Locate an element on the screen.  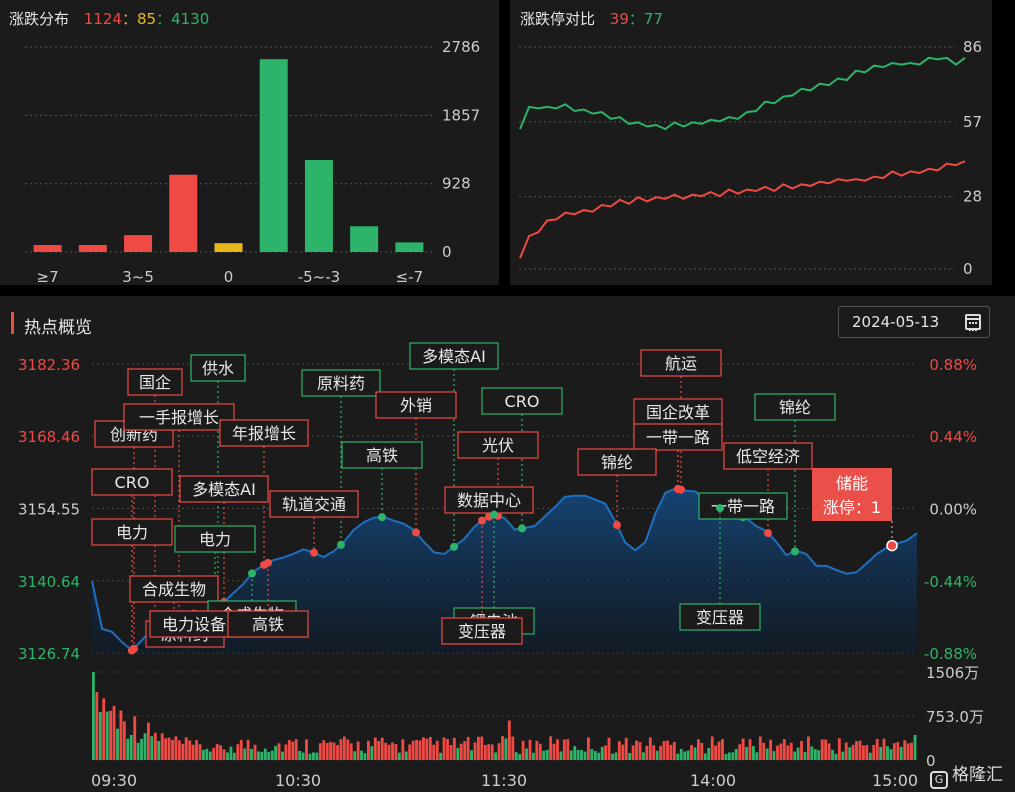
vol-tick-label: 0 is located at coordinates (931, 761).